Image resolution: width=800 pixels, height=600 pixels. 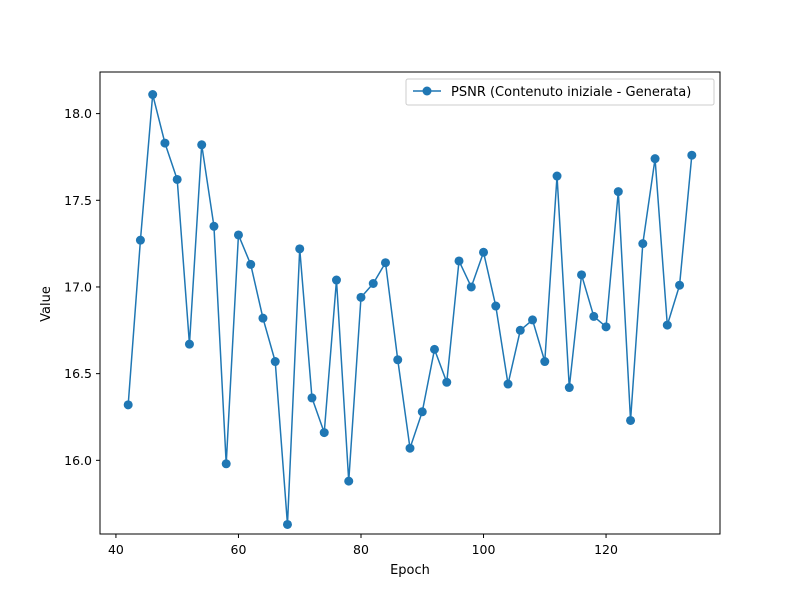 I want to click on x-axis: 40 60 80 100 120, so click(x=363, y=545).